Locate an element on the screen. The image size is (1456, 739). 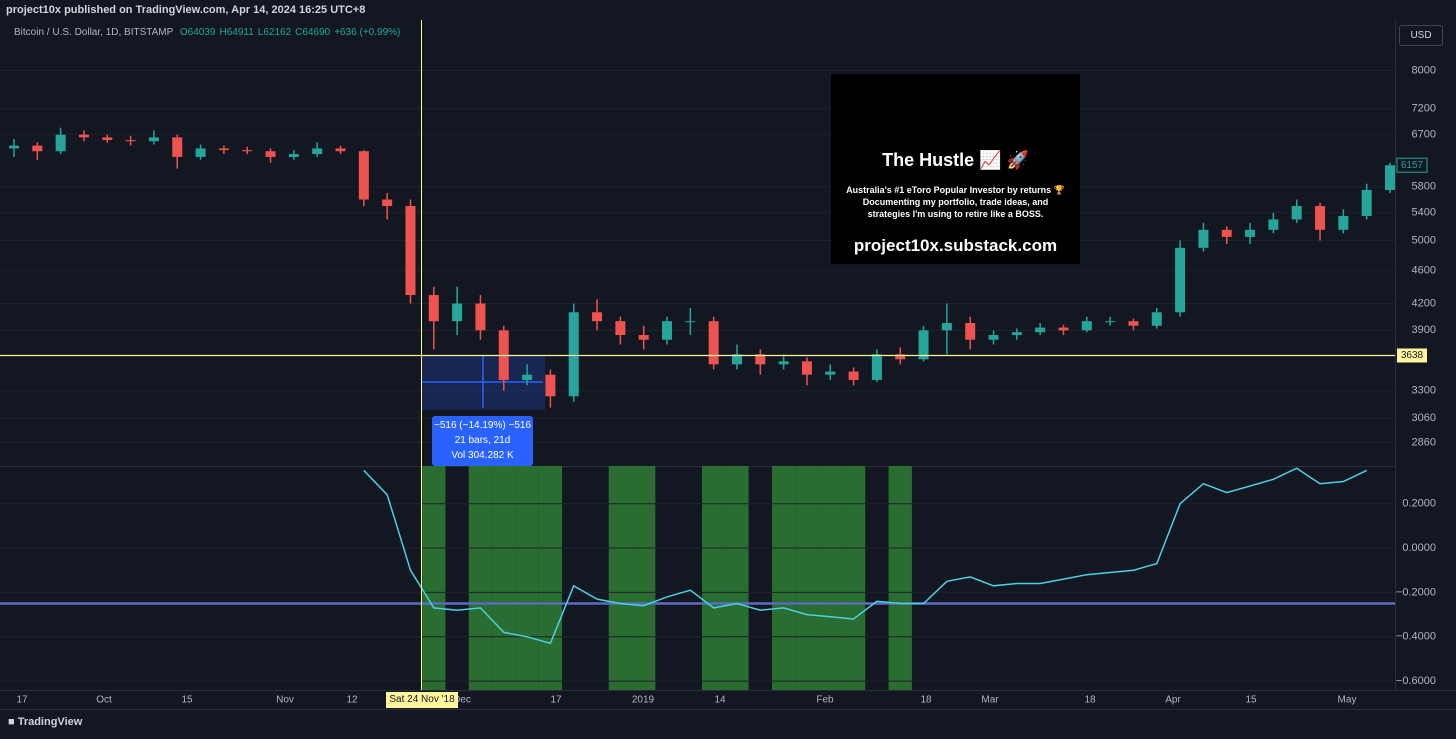
y2-tick-label: 0.0000 is located at coordinates (1419, 548).